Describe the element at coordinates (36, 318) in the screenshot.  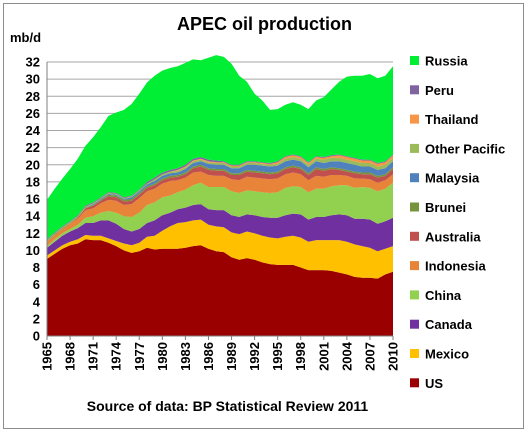
I see `y-tick-label: 2` at that location.